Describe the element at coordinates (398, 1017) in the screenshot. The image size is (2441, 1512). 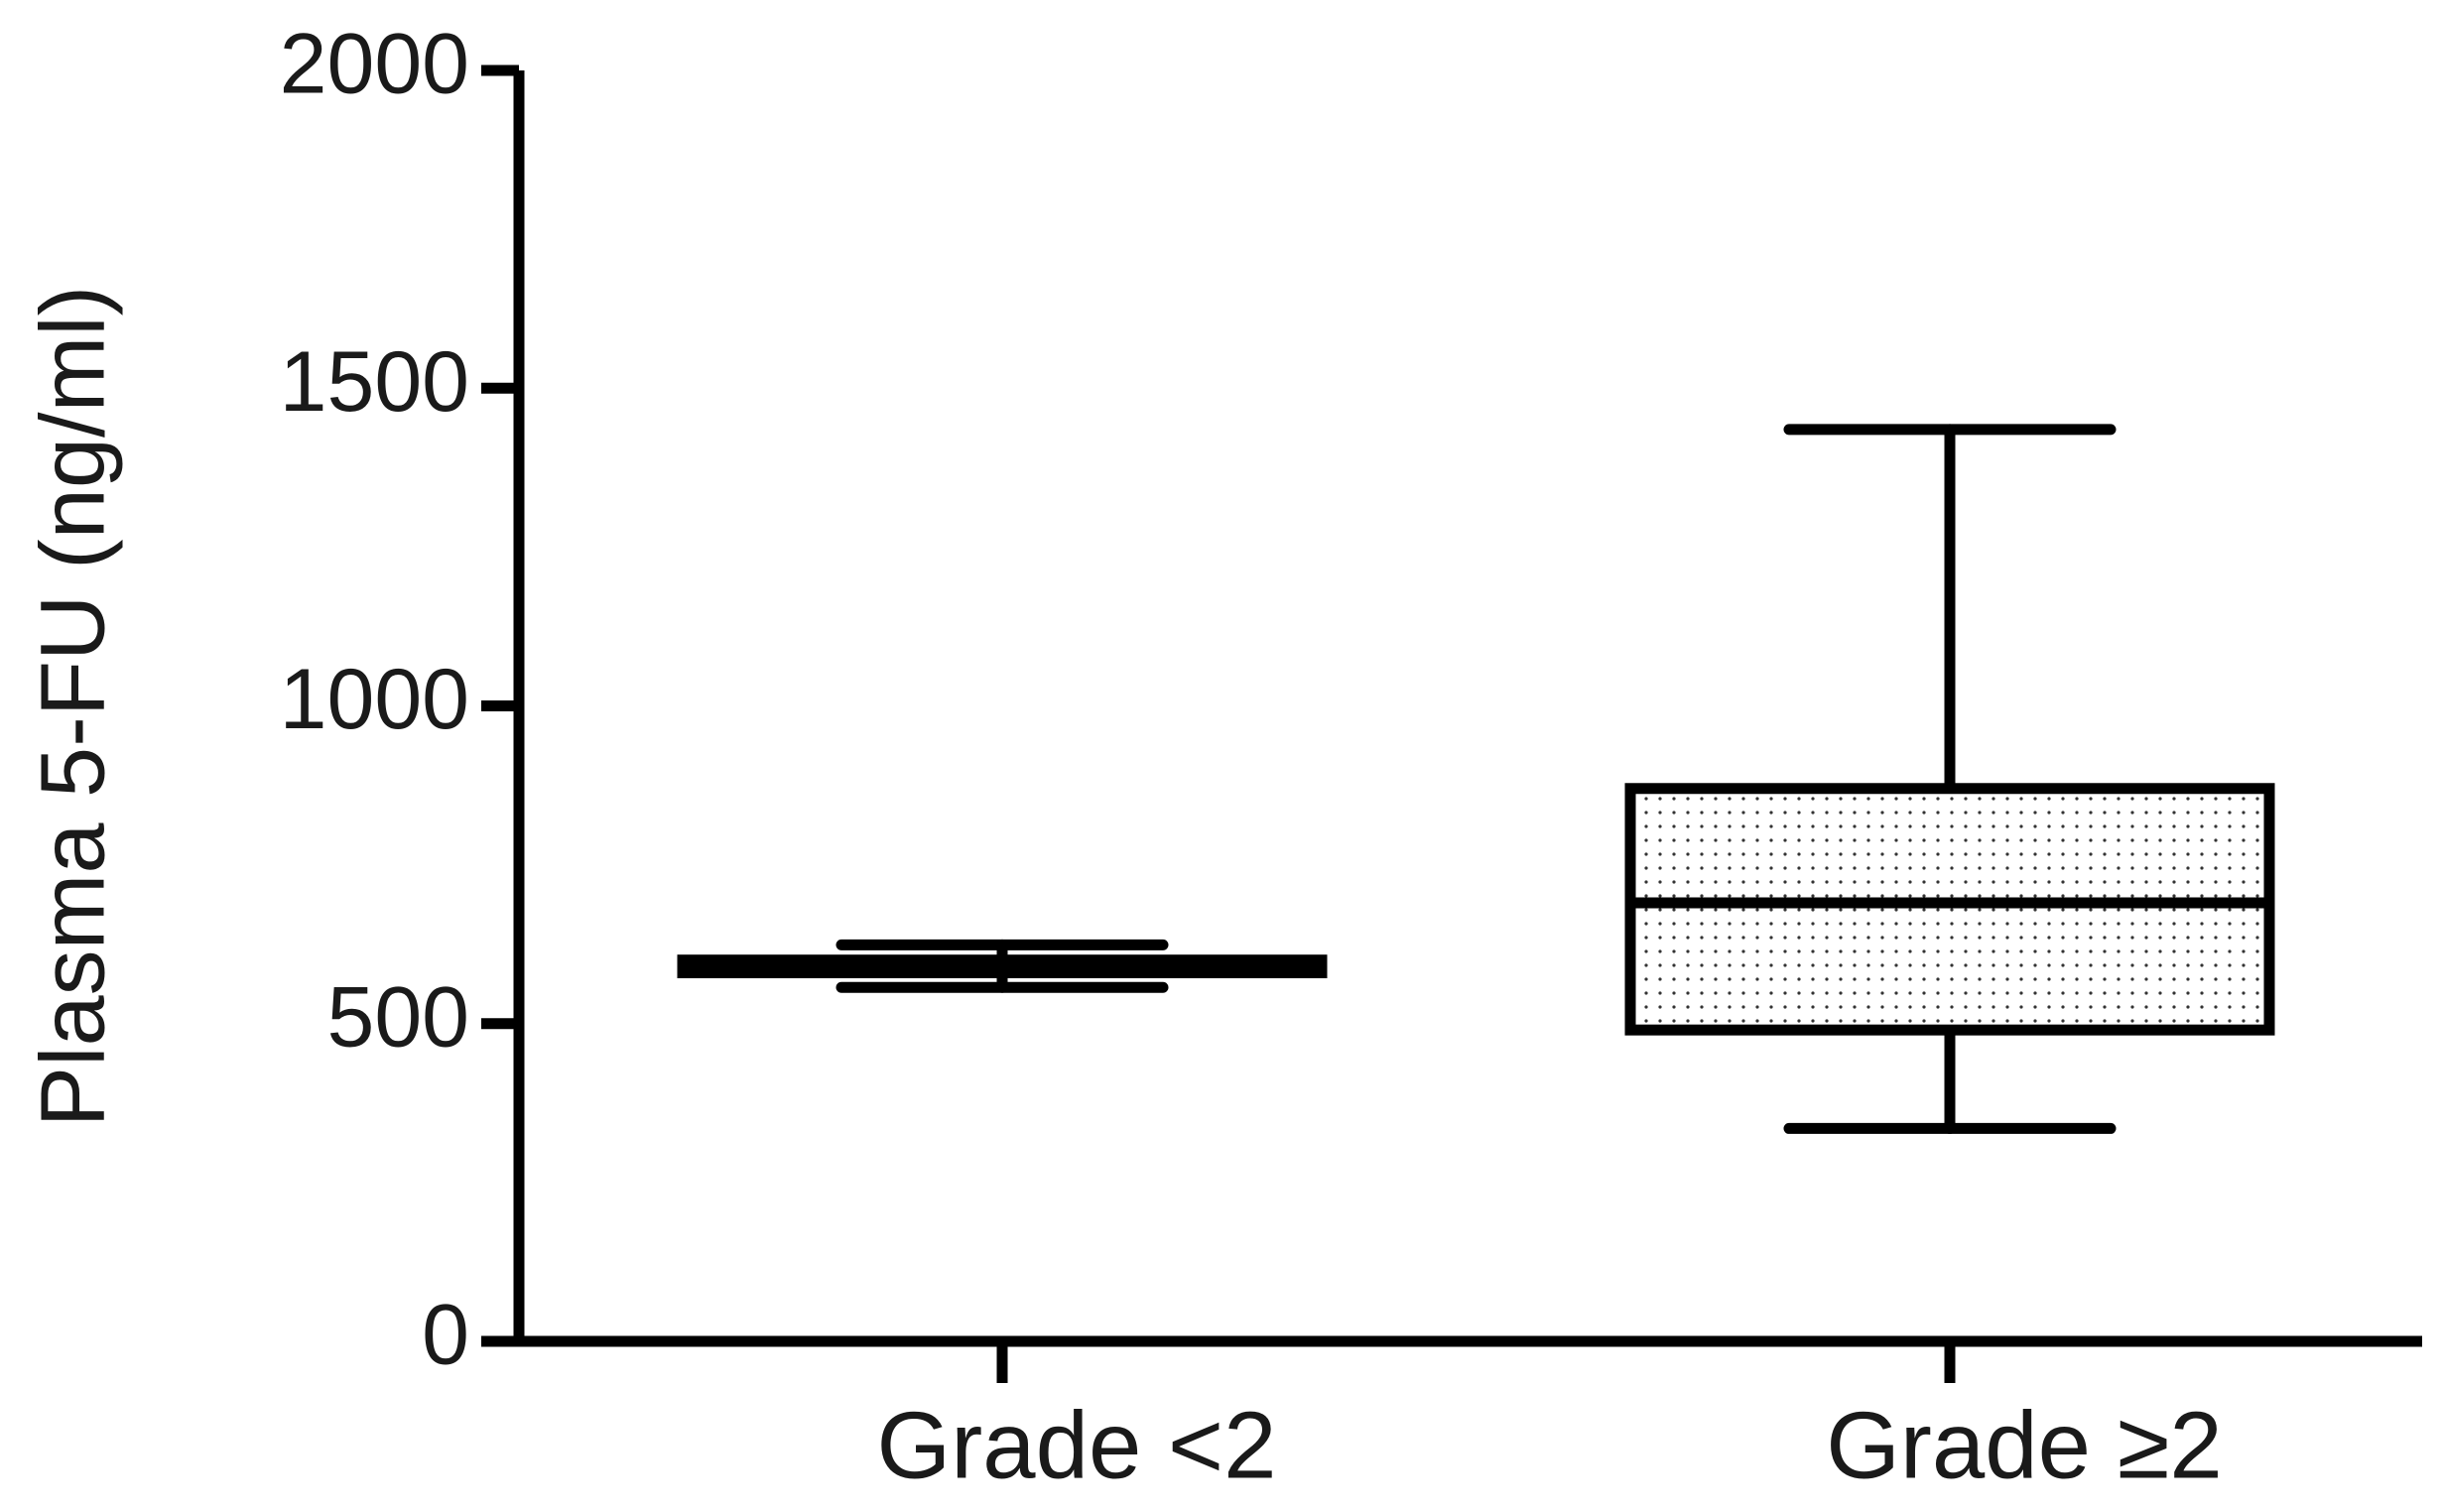
I see `y-tick-label: 500` at that location.